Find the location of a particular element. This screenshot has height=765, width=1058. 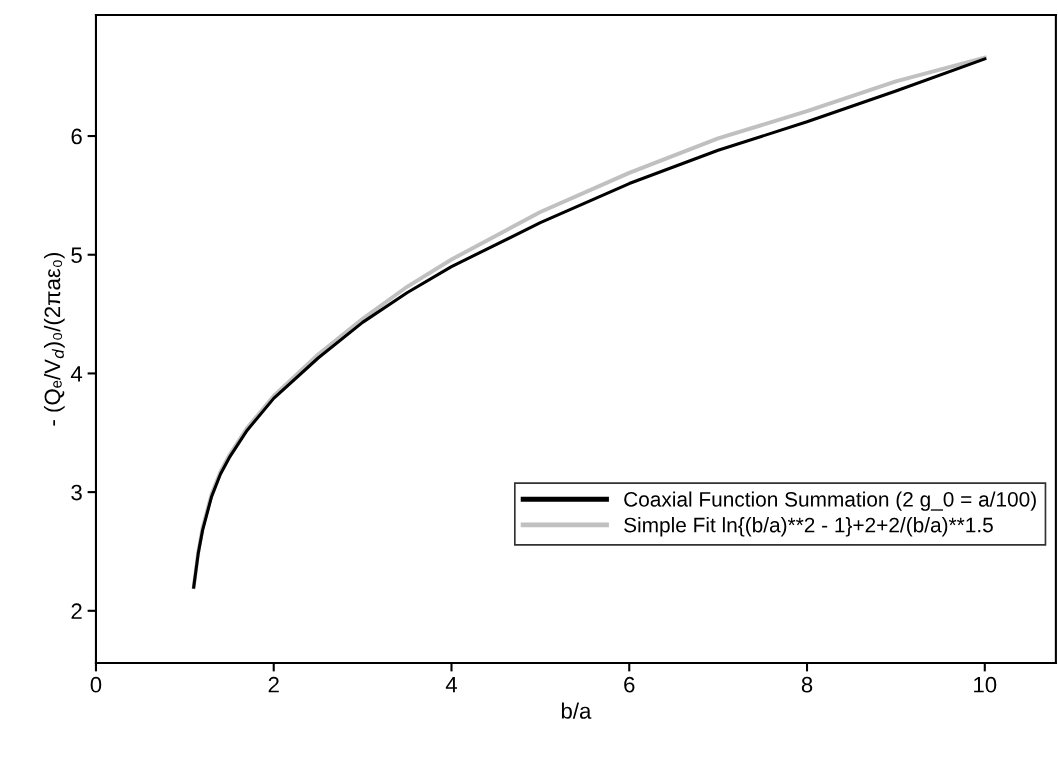

x-tick-label: 10 is located at coordinates (985, 684).